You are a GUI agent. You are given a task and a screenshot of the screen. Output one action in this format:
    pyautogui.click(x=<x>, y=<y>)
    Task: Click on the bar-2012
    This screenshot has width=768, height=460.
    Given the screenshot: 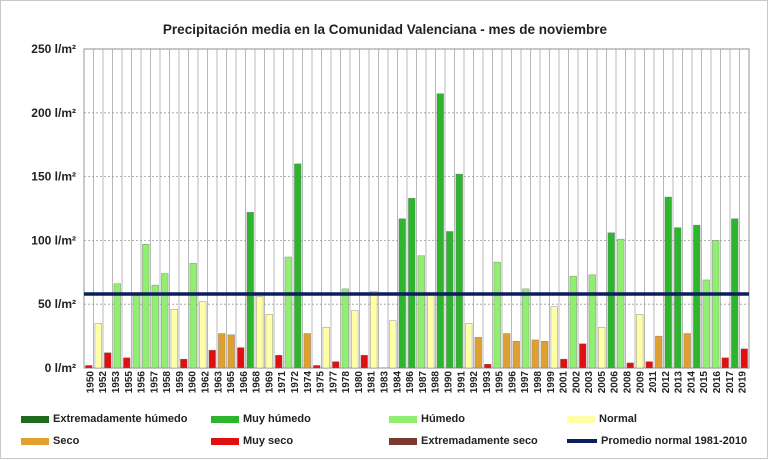 What is the action you would take?
    pyautogui.click(x=678, y=298)
    